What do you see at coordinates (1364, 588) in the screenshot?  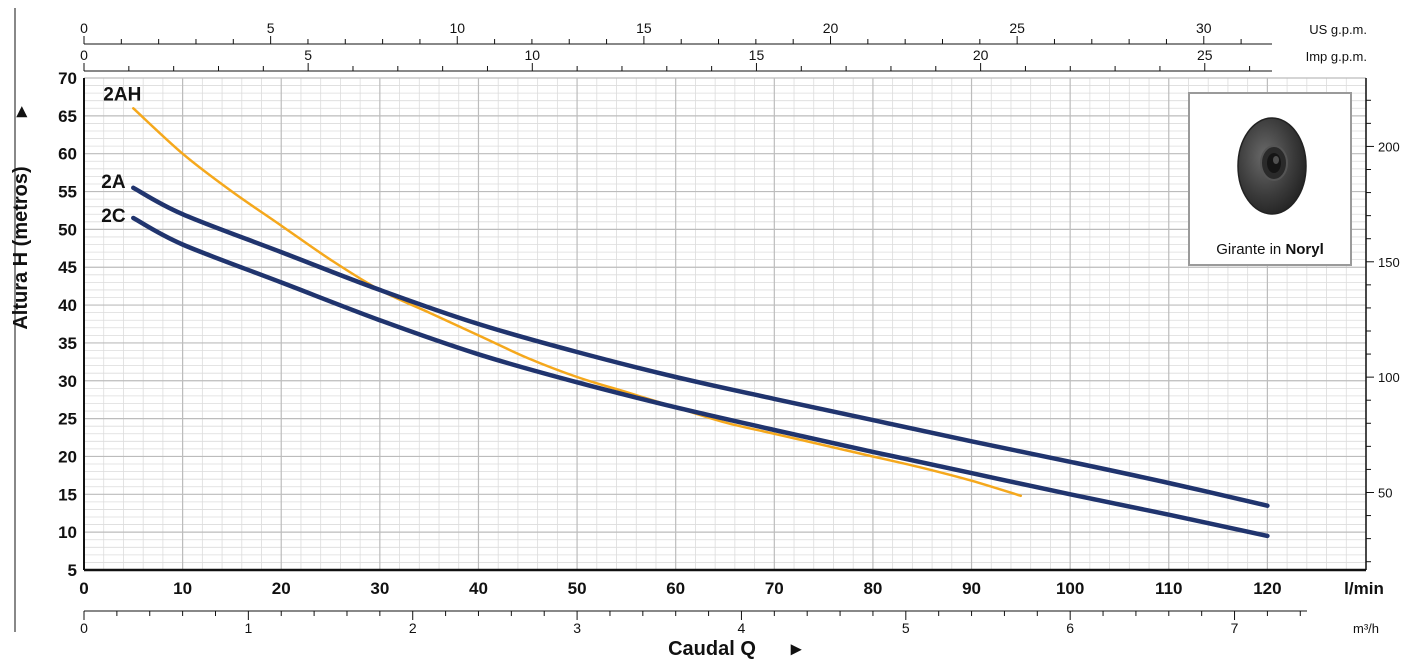 I see `x-unit-label: l/min` at bounding box center [1364, 588].